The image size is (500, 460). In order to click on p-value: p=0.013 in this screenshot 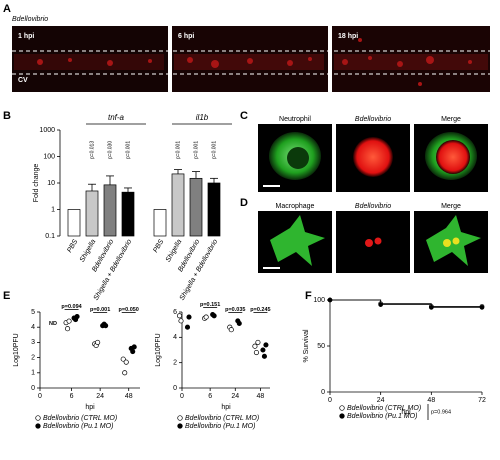, I will do `click(92, 150)`.